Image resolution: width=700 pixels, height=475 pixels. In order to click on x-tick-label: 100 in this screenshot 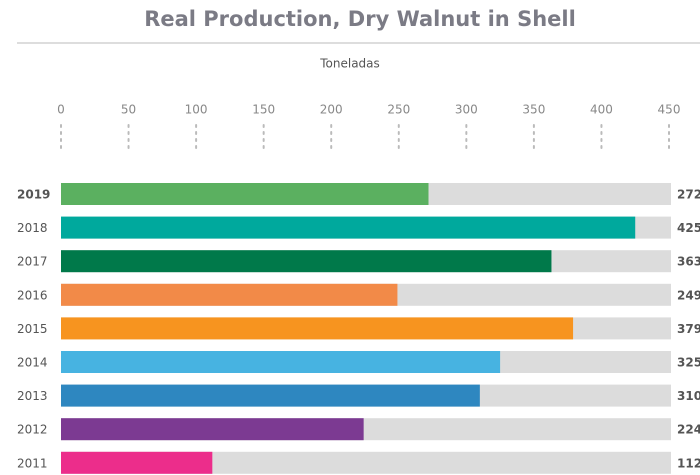, I will do `click(196, 110)`.